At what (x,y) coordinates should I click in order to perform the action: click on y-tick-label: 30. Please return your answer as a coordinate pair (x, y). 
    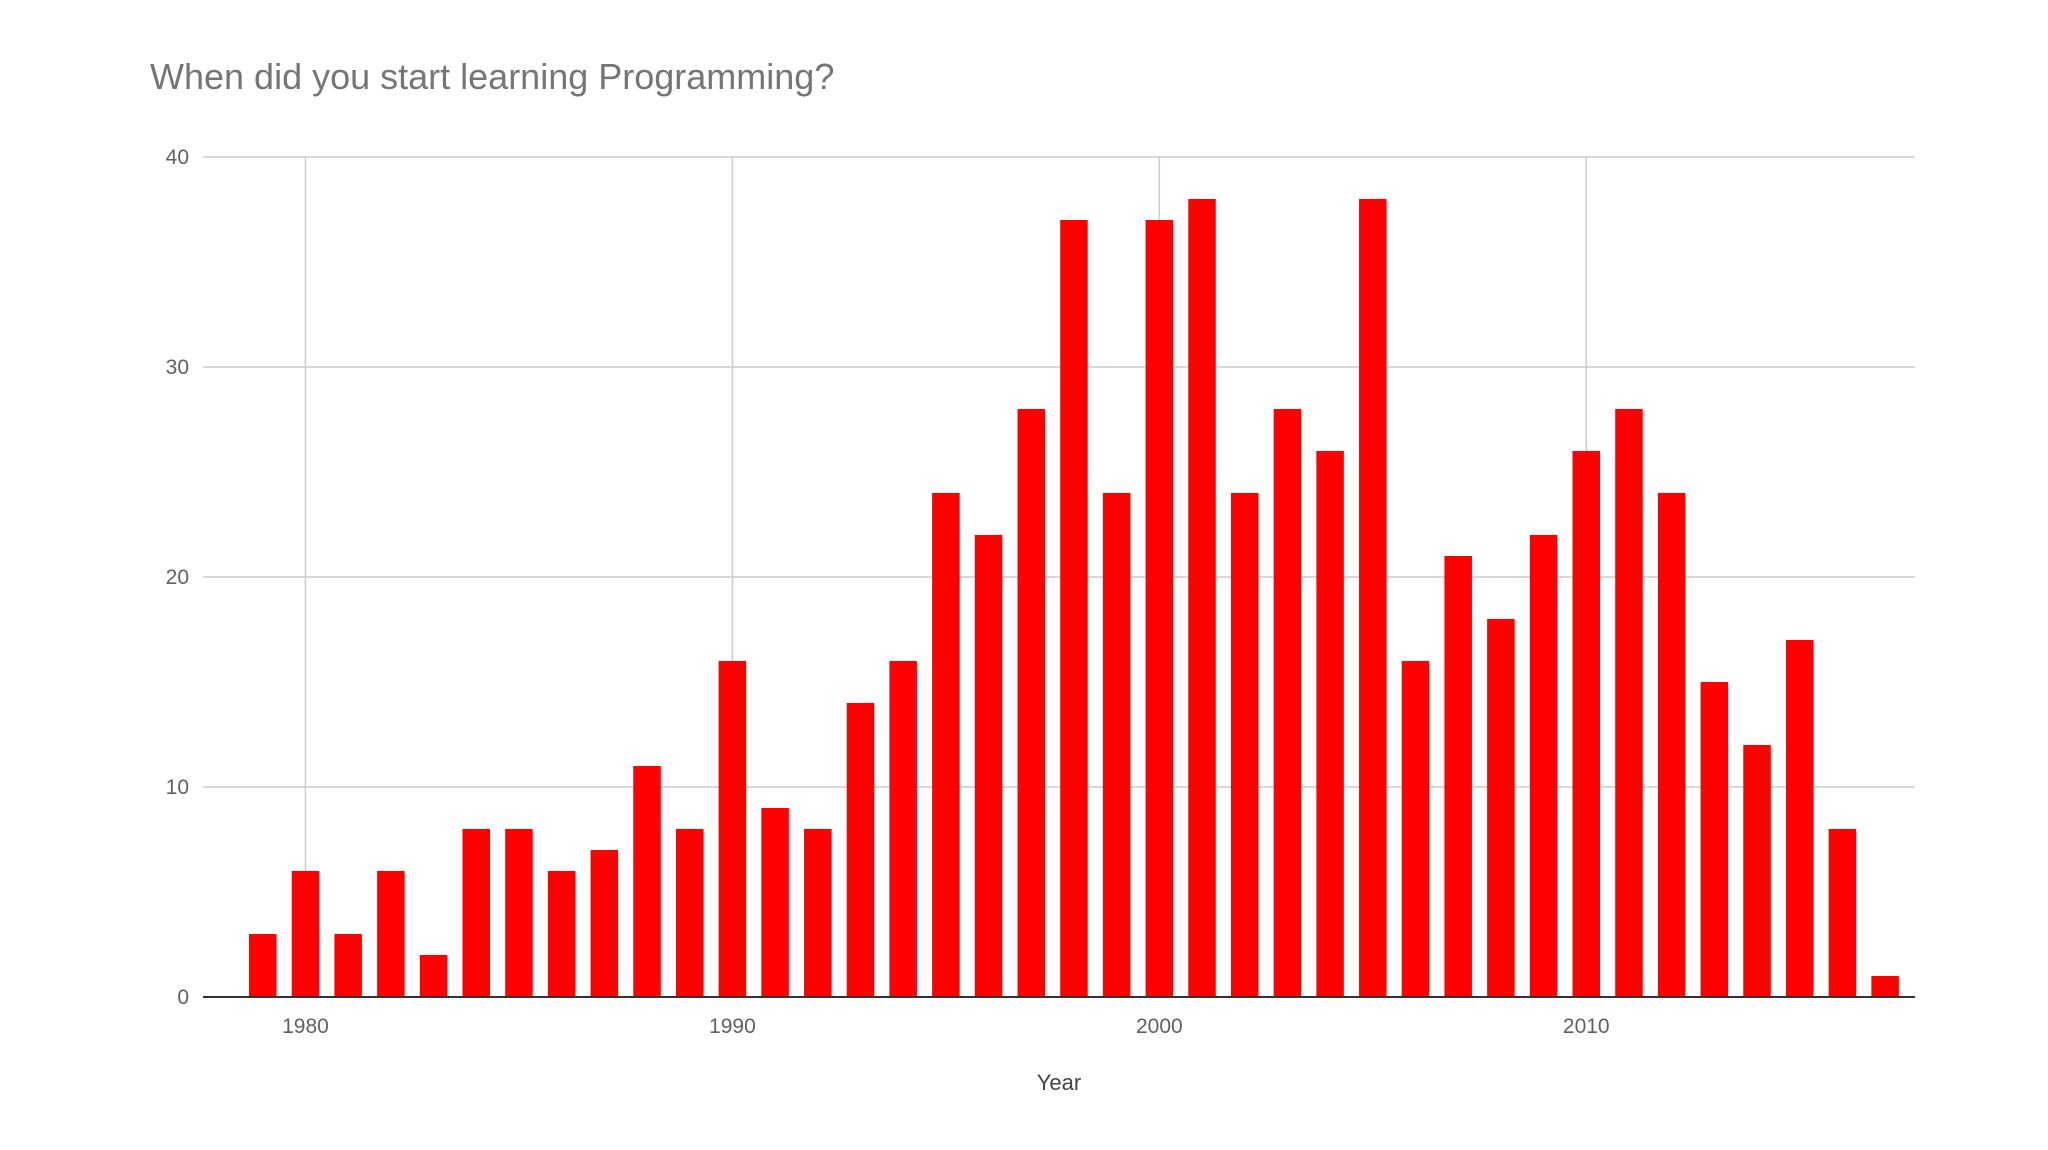
    Looking at the image, I should click on (177, 367).